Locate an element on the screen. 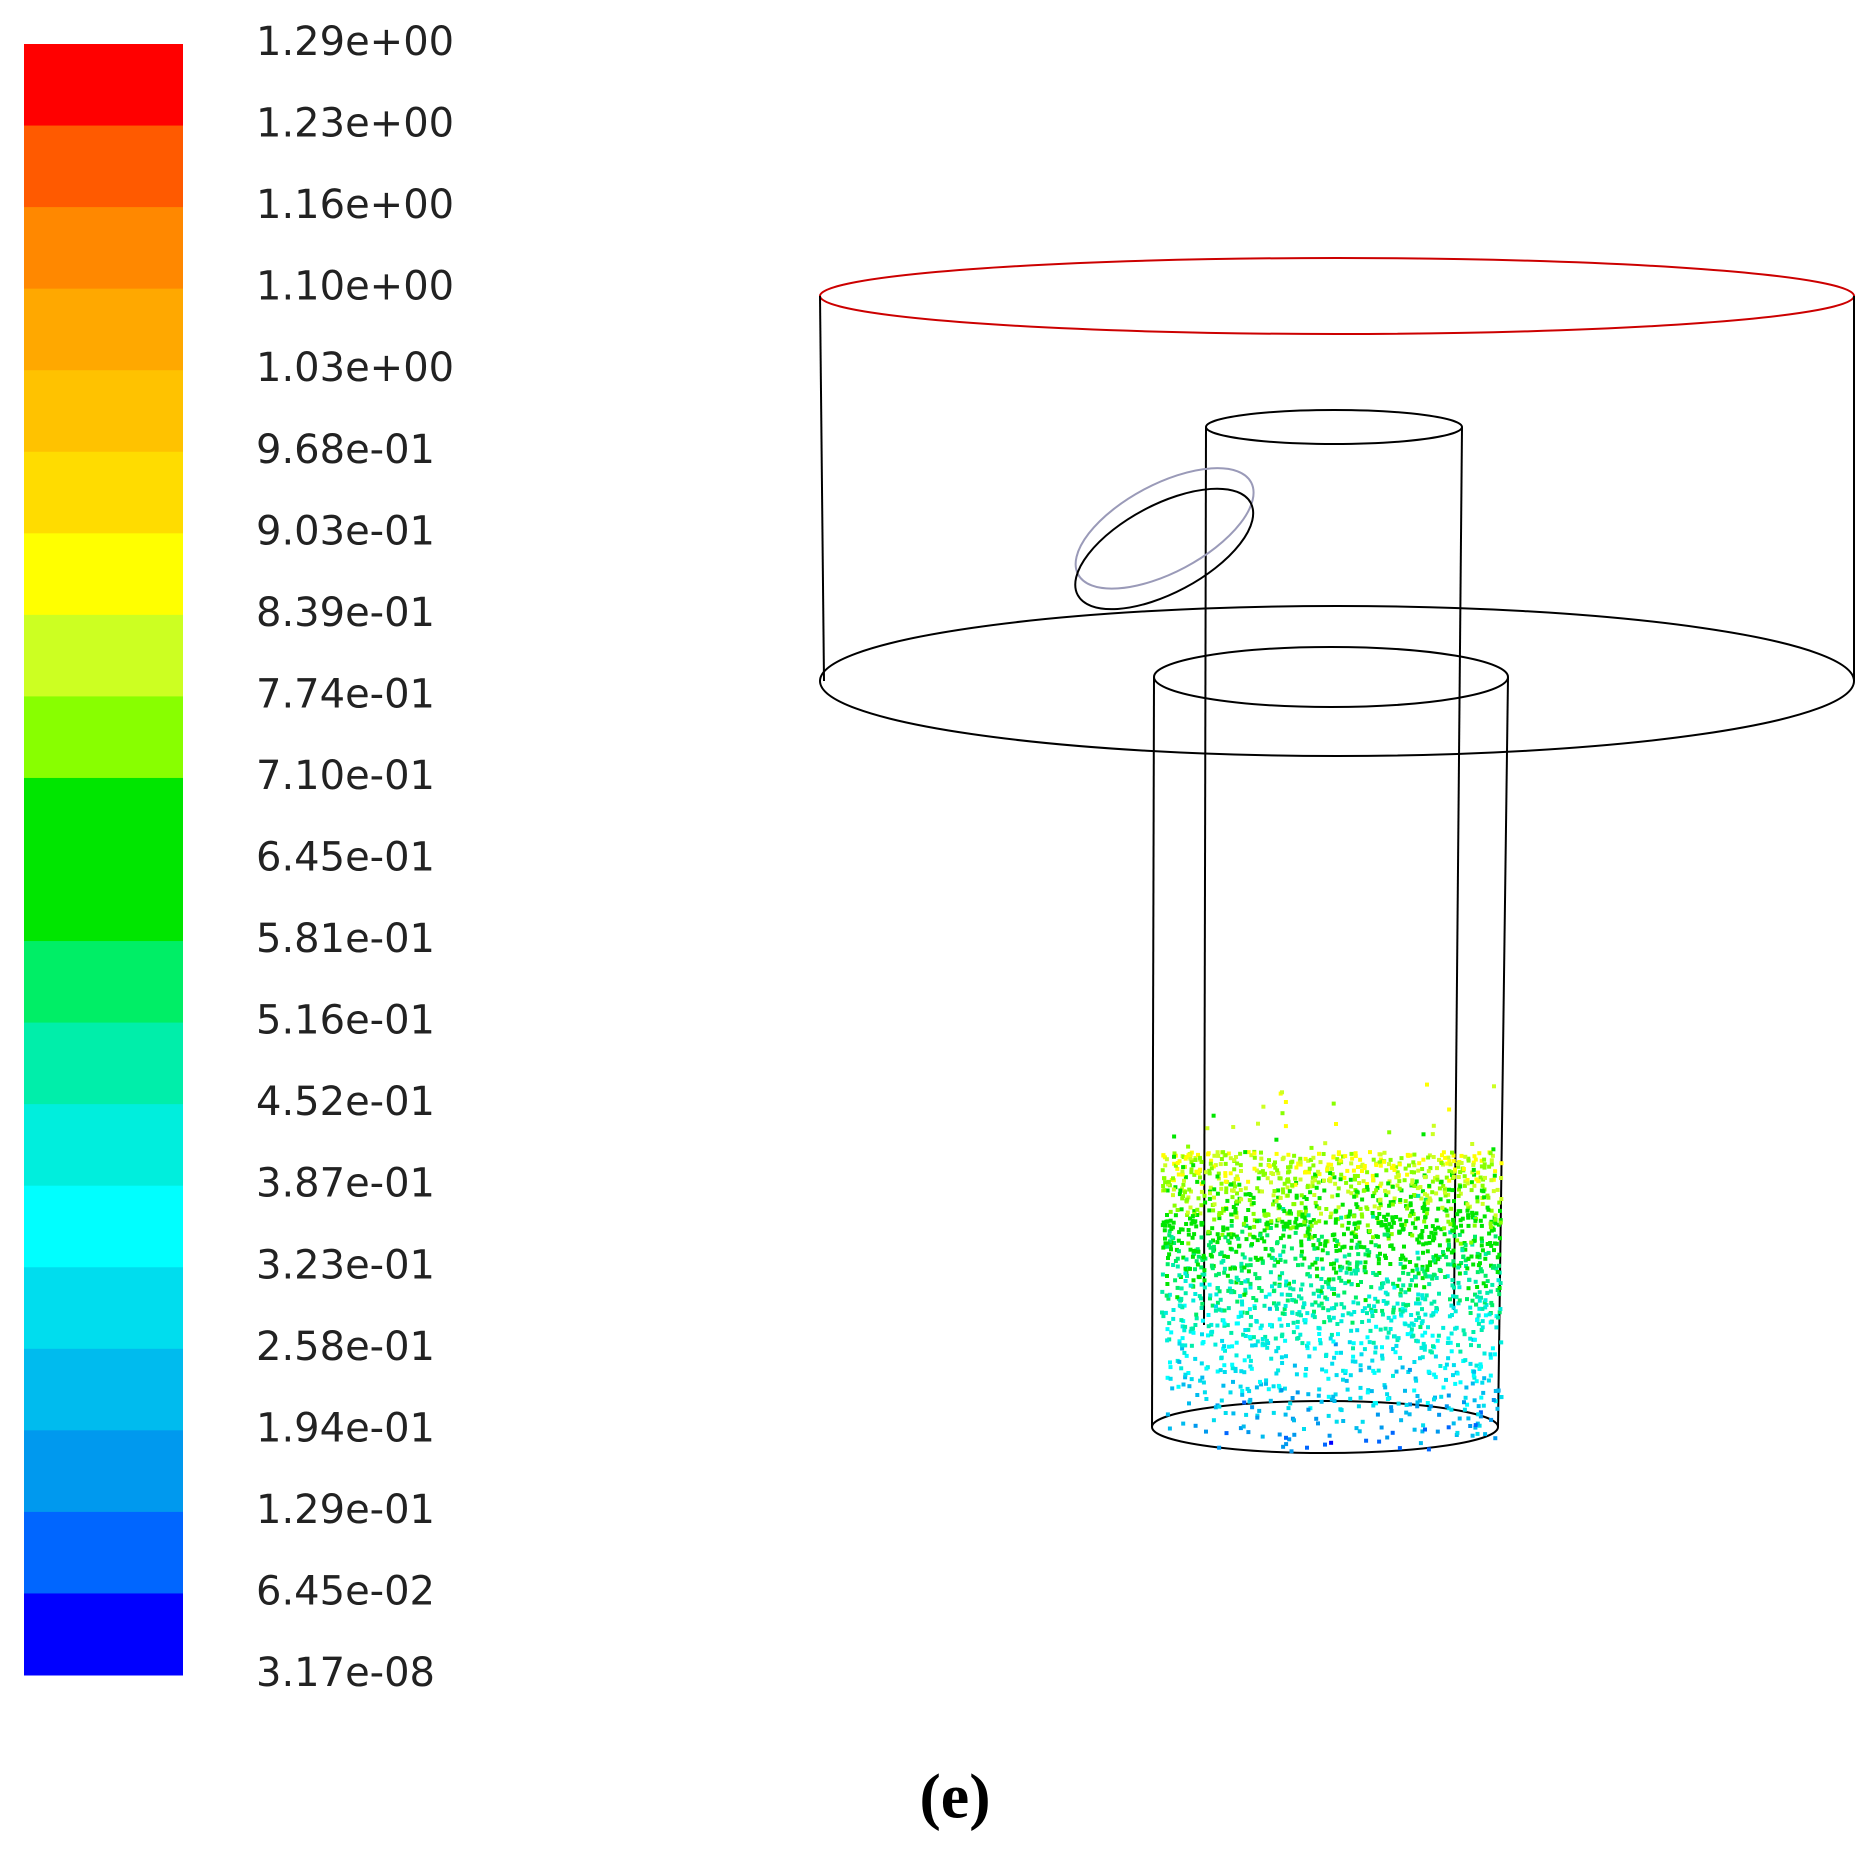 The image size is (1872, 1868). color-band is located at coordinates (103, 166).